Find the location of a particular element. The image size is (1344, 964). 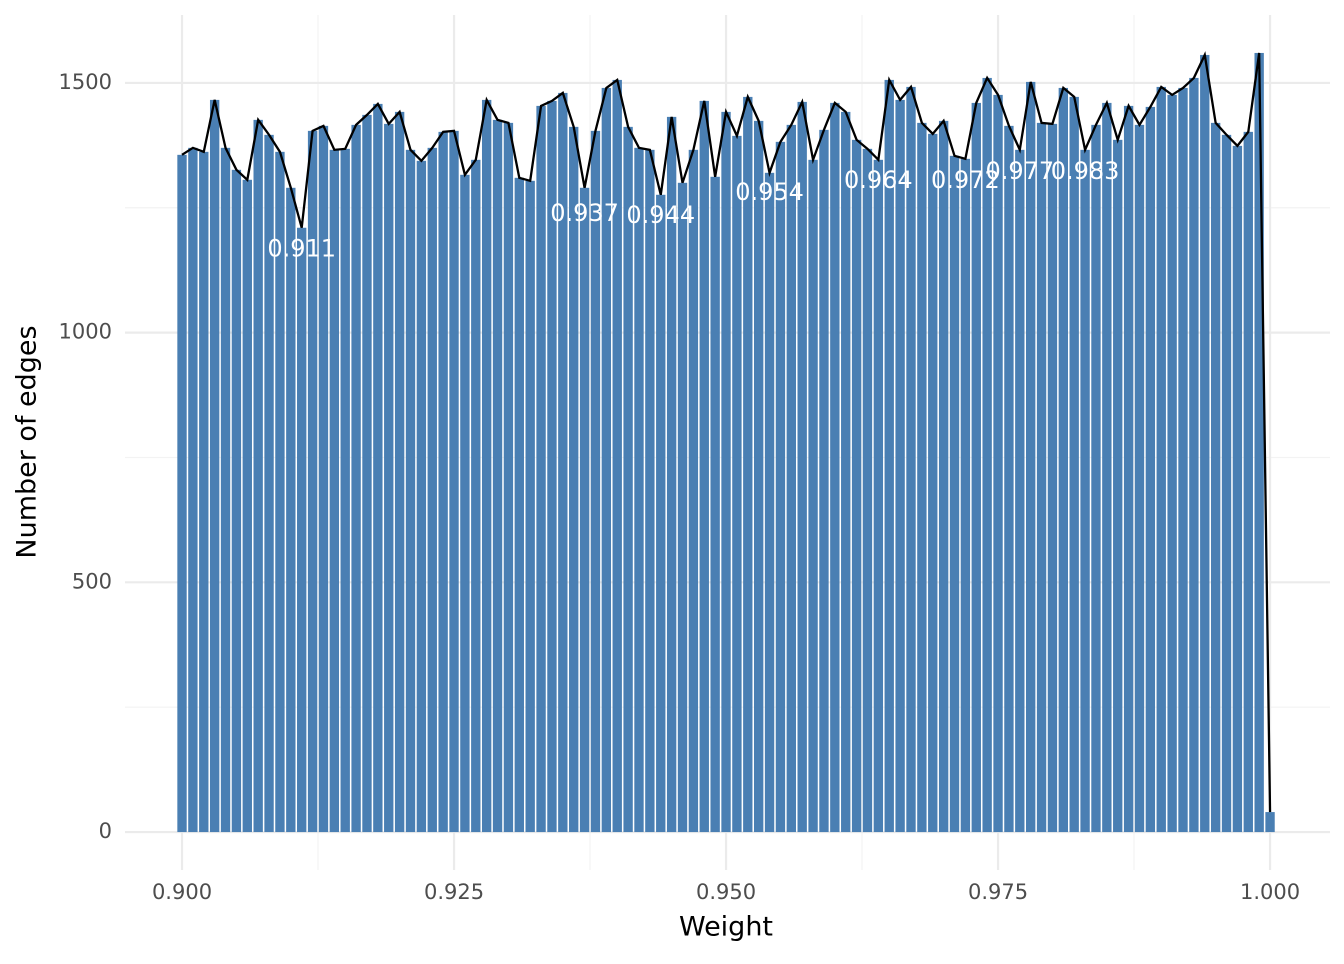

annotation: 0.964 is located at coordinates (878, 180).